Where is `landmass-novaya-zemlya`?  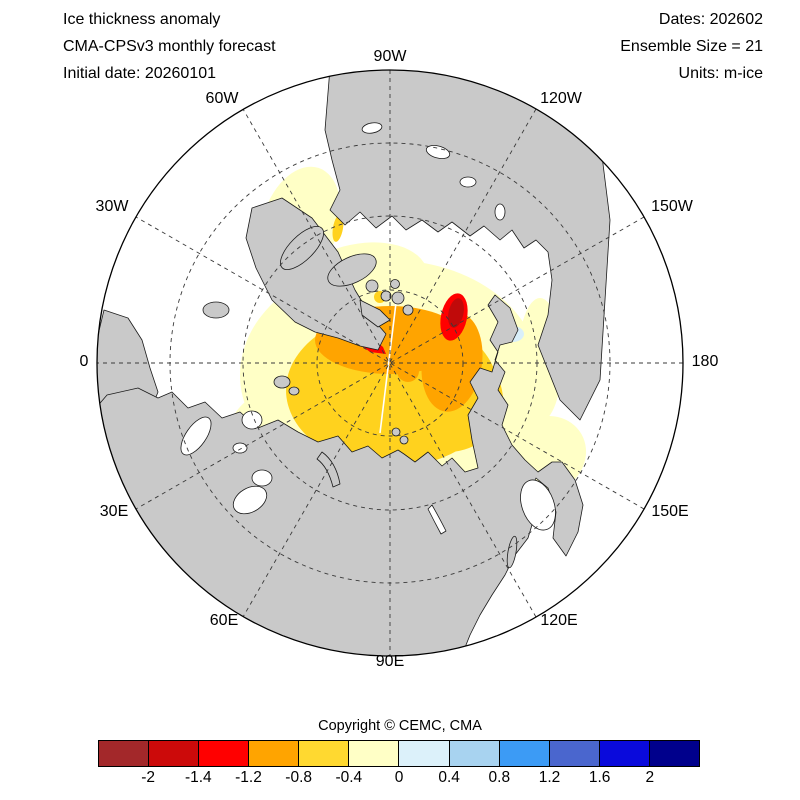
landmass-novaya-zemlya is located at coordinates (328, 469).